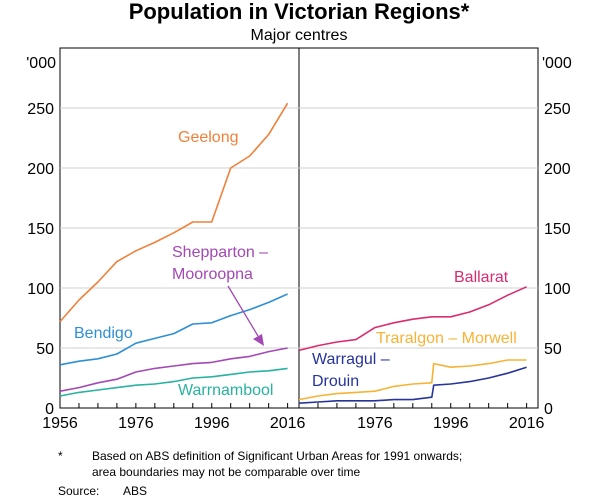 This screenshot has height=503, width=598. I want to click on y-tick-left-50: 50, so click(45, 349).